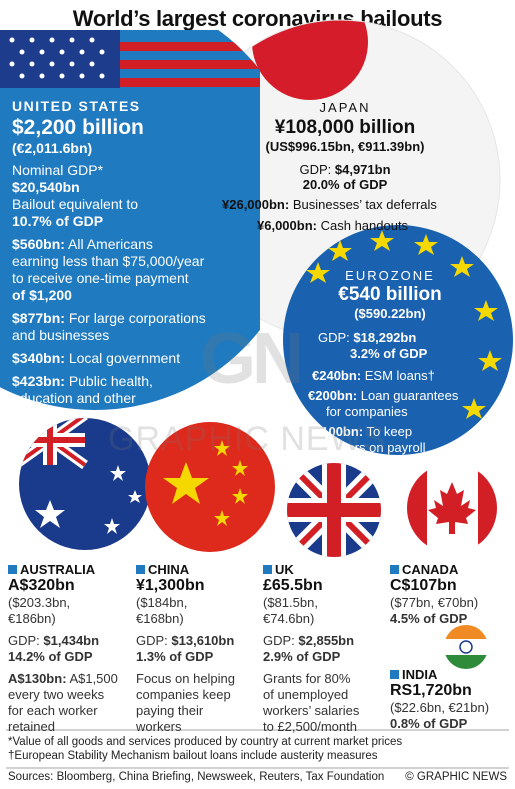 The height and width of the screenshot is (789, 515). What do you see at coordinates (24, 640) in the screenshot?
I see `australia-gdp-label: GDP:` at bounding box center [24, 640].